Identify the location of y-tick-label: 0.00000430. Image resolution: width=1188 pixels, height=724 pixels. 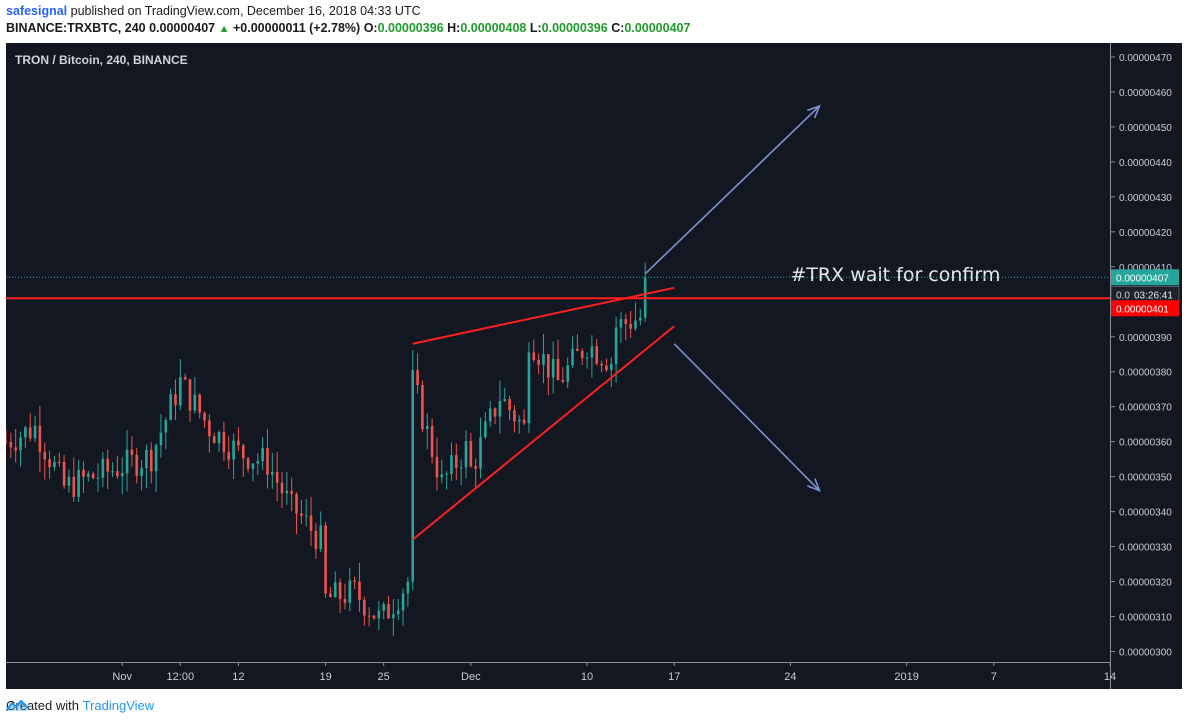
(1145, 198).